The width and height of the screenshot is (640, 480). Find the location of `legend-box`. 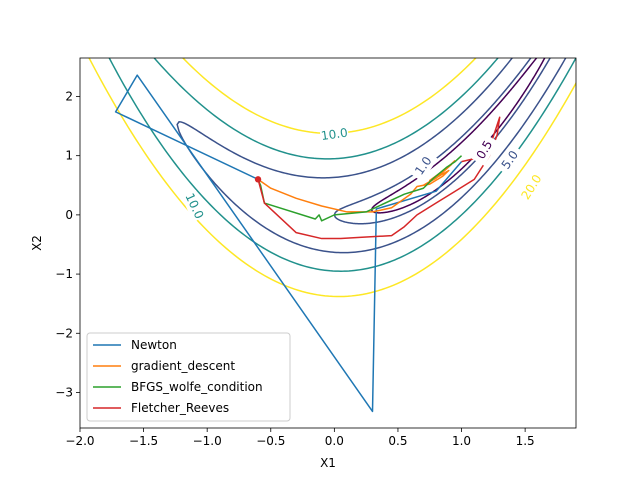

legend-box is located at coordinates (188, 377).